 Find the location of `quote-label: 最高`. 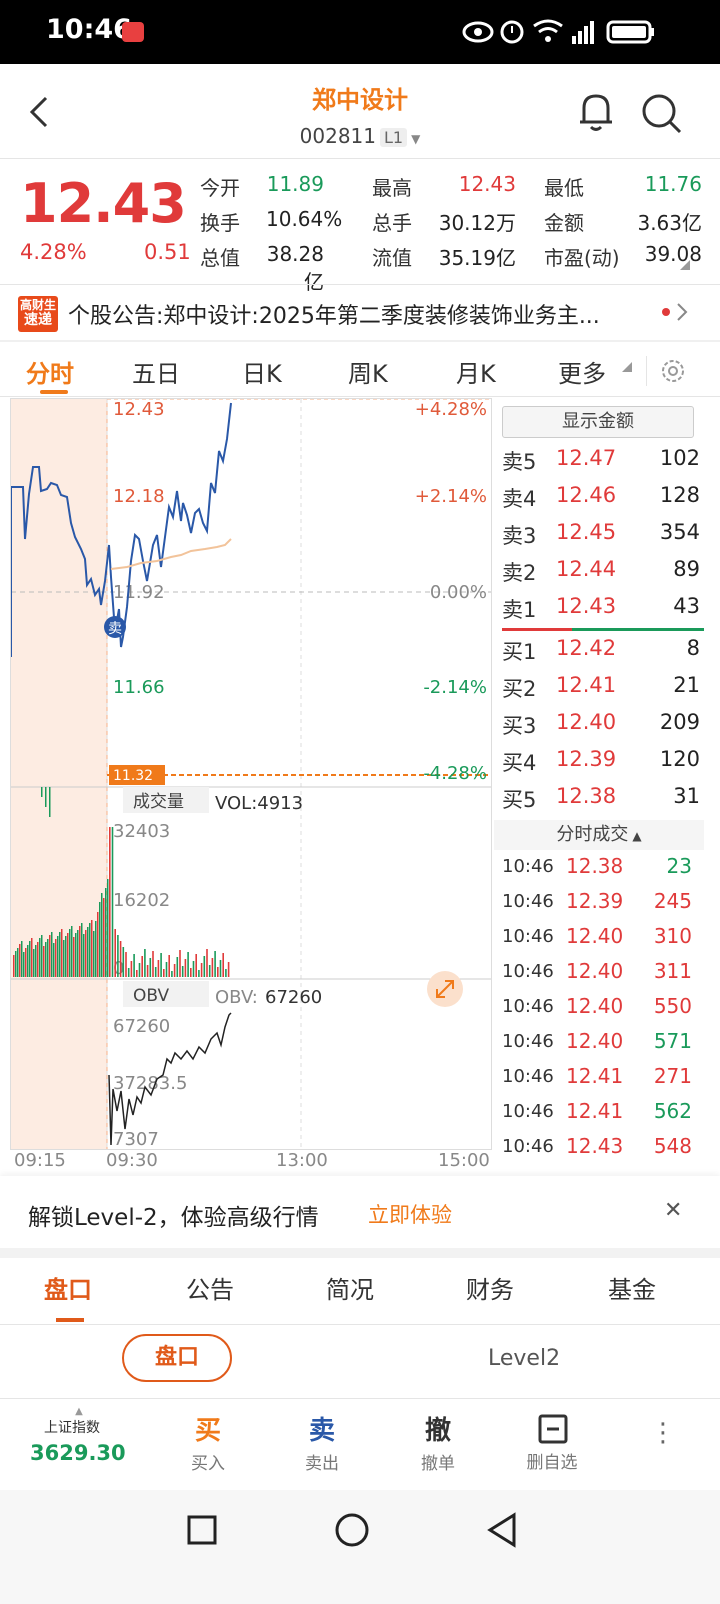

quote-label: 最高 is located at coordinates (392, 188).